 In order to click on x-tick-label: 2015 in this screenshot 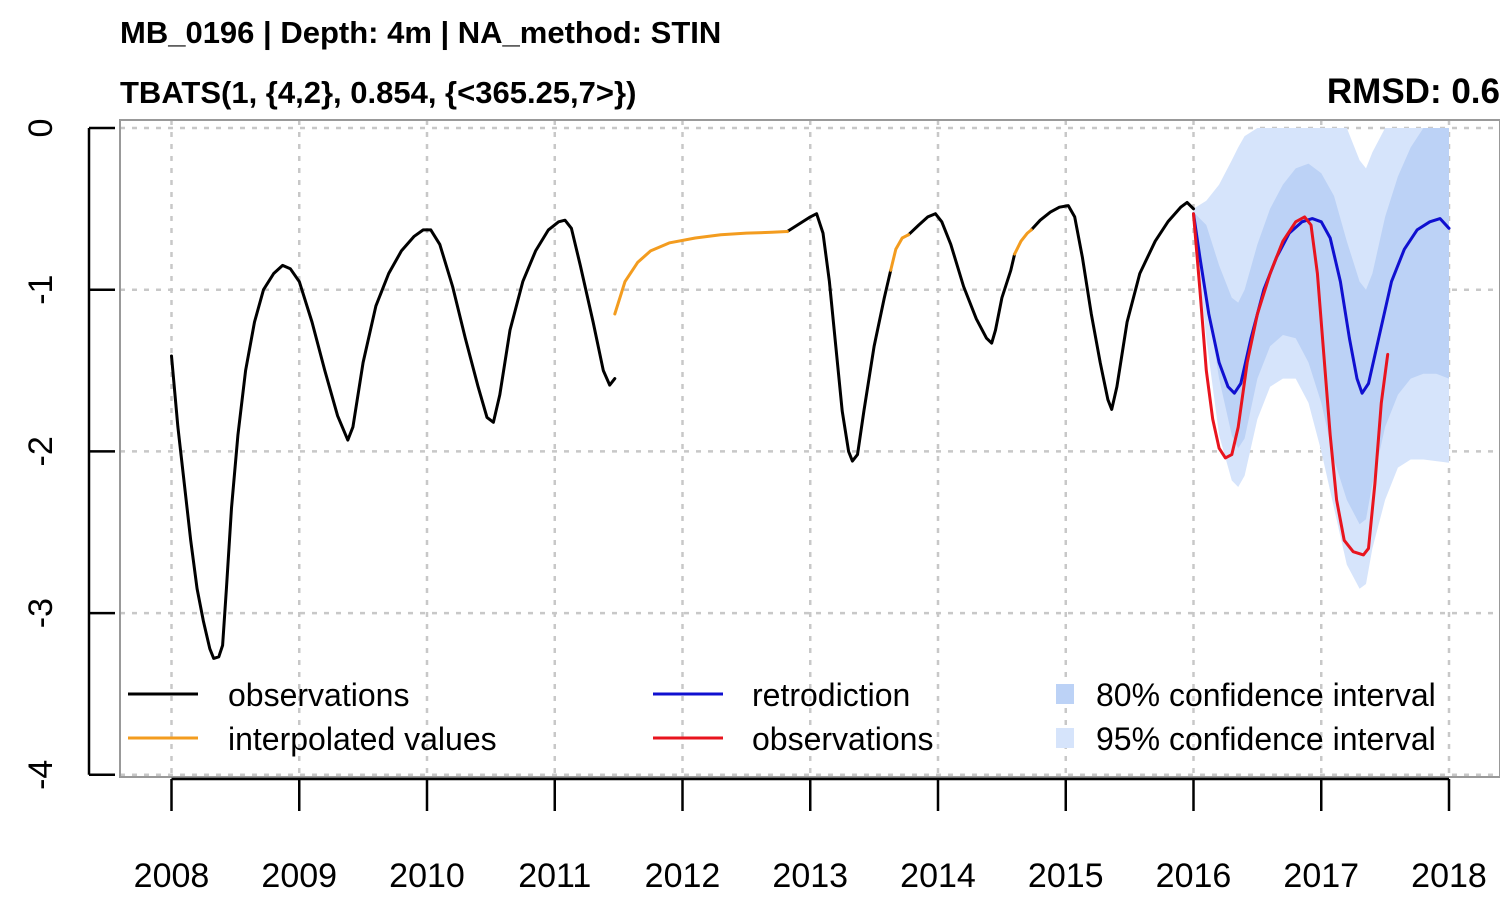, I will do `click(1066, 876)`.